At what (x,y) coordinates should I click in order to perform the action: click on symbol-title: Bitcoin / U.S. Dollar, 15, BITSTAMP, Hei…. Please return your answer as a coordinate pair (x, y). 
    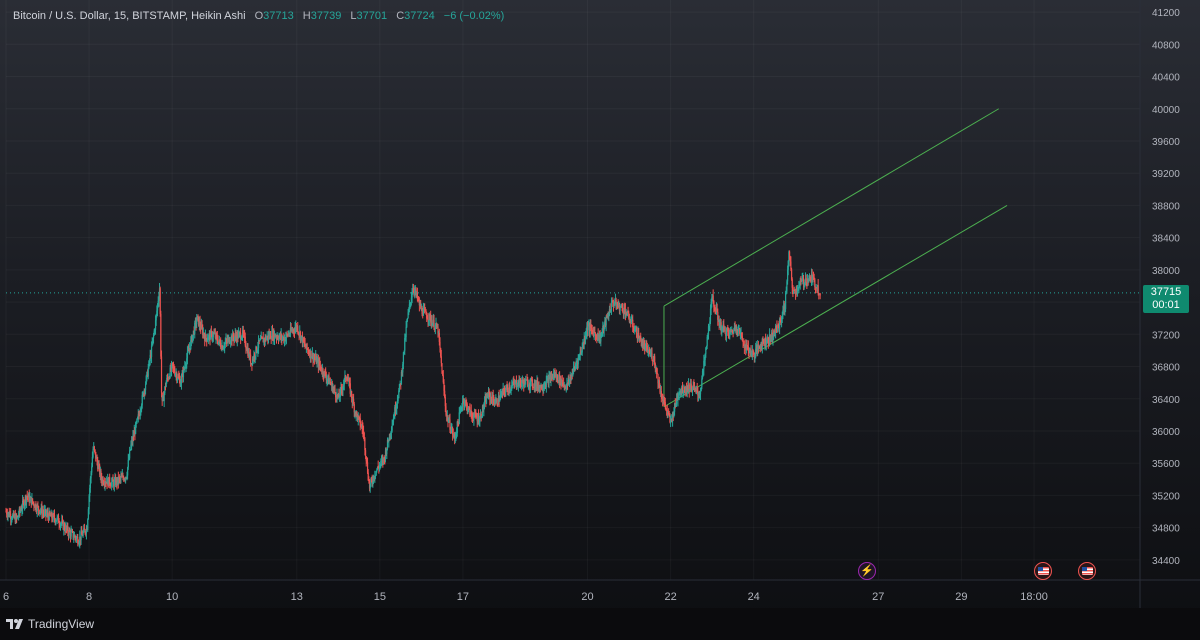
    Looking at the image, I should click on (129, 16).